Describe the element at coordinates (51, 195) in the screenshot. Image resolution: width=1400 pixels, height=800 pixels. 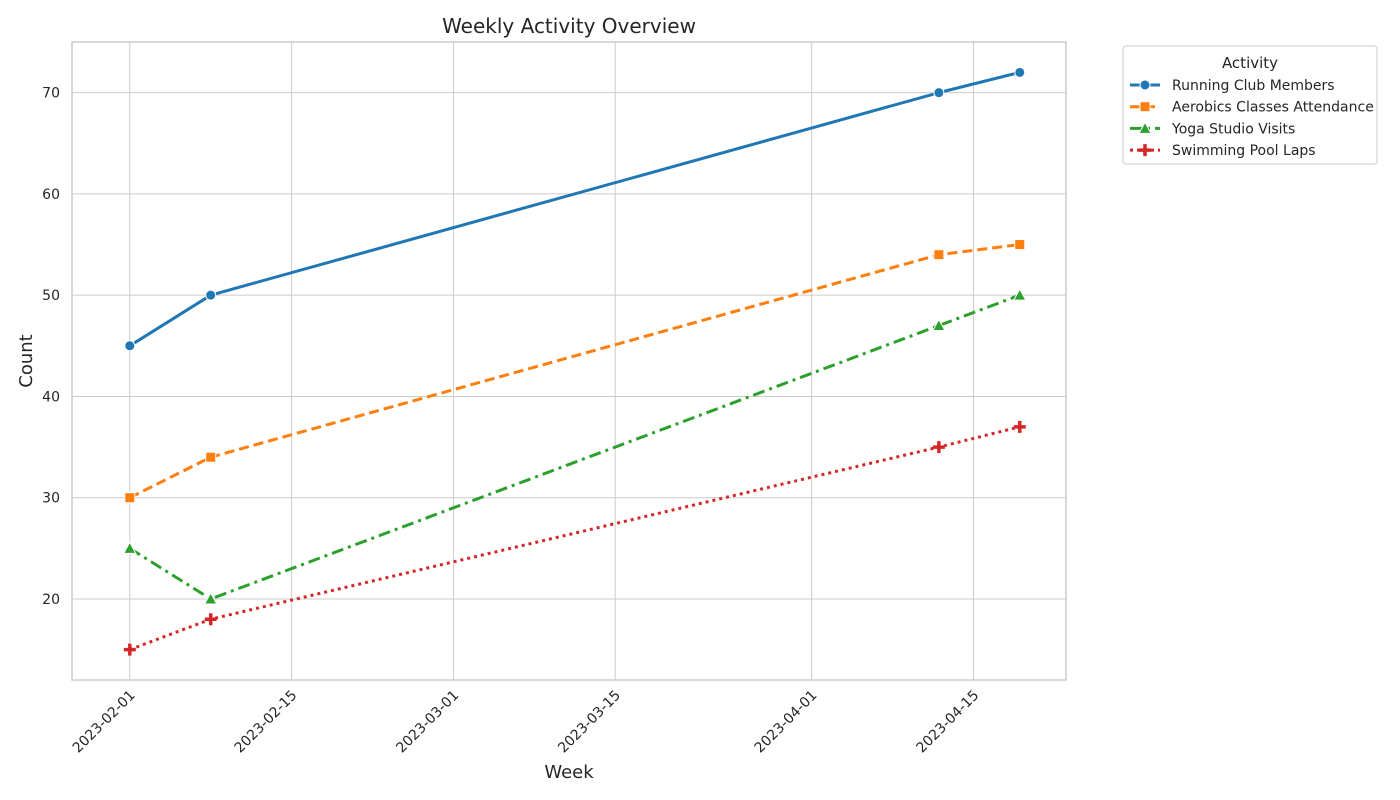
I see `y-tick-label: 60` at that location.